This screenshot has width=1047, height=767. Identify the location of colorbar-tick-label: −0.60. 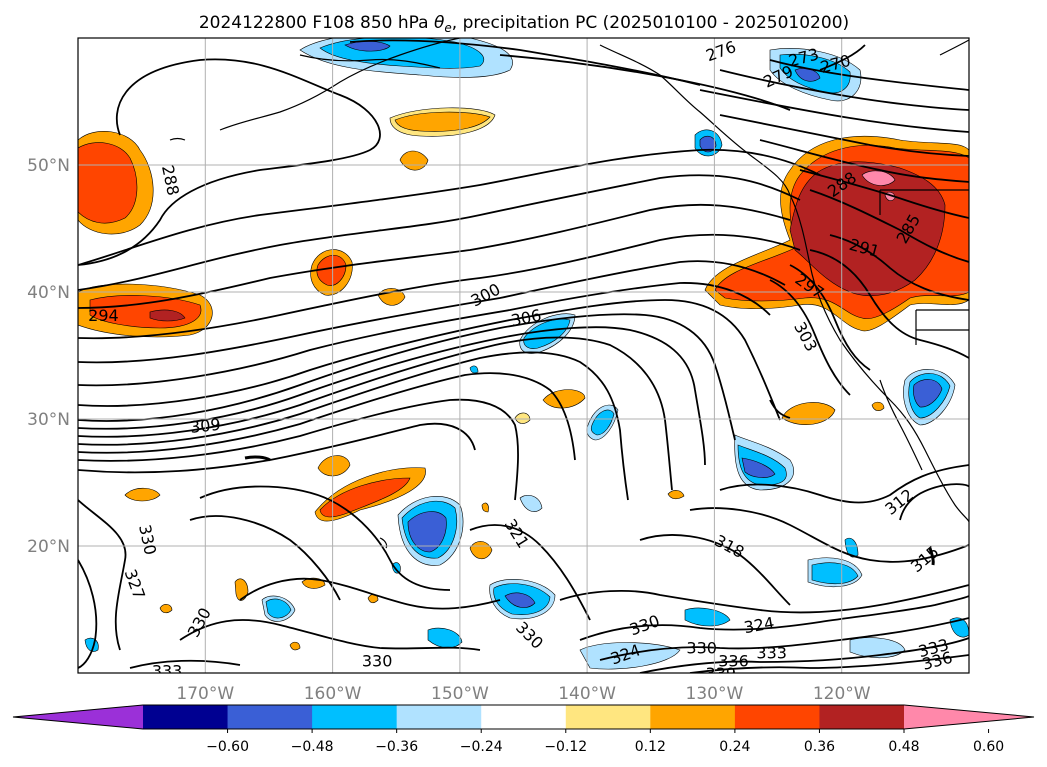
(227, 747).